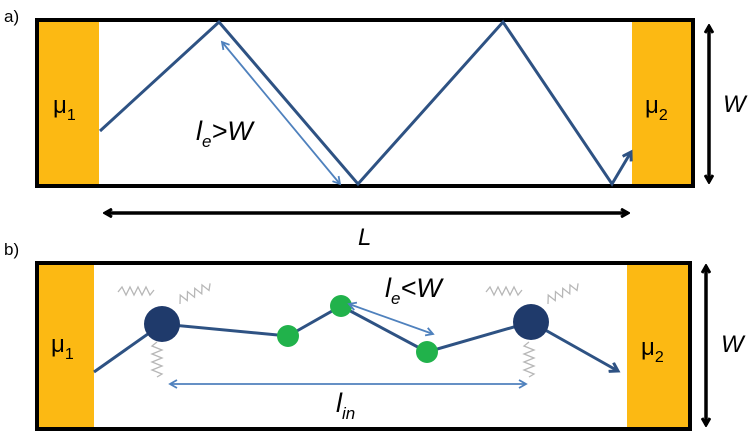  Describe the element at coordinates (64, 108) in the screenshot. I see `left-reservoir-a-label: μ1` at that location.